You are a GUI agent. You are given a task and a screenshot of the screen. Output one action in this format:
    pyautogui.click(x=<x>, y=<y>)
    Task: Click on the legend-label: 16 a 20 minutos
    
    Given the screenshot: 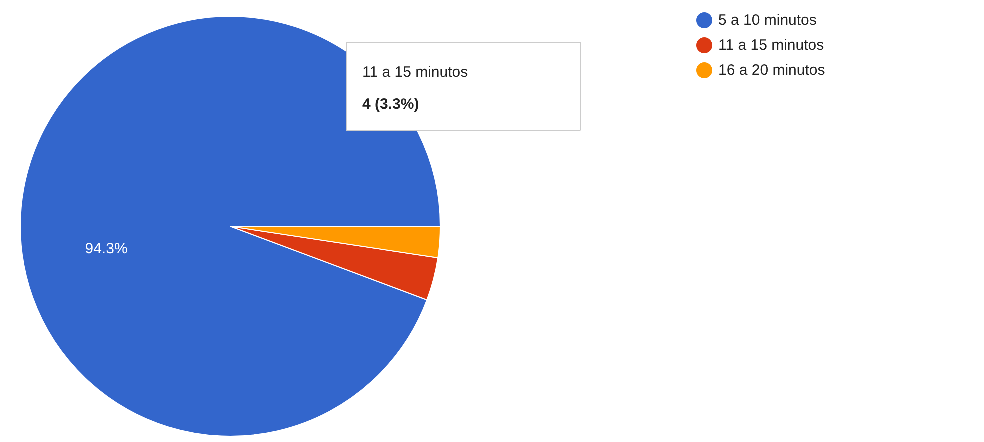 What is the action you would take?
    pyautogui.click(x=772, y=70)
    